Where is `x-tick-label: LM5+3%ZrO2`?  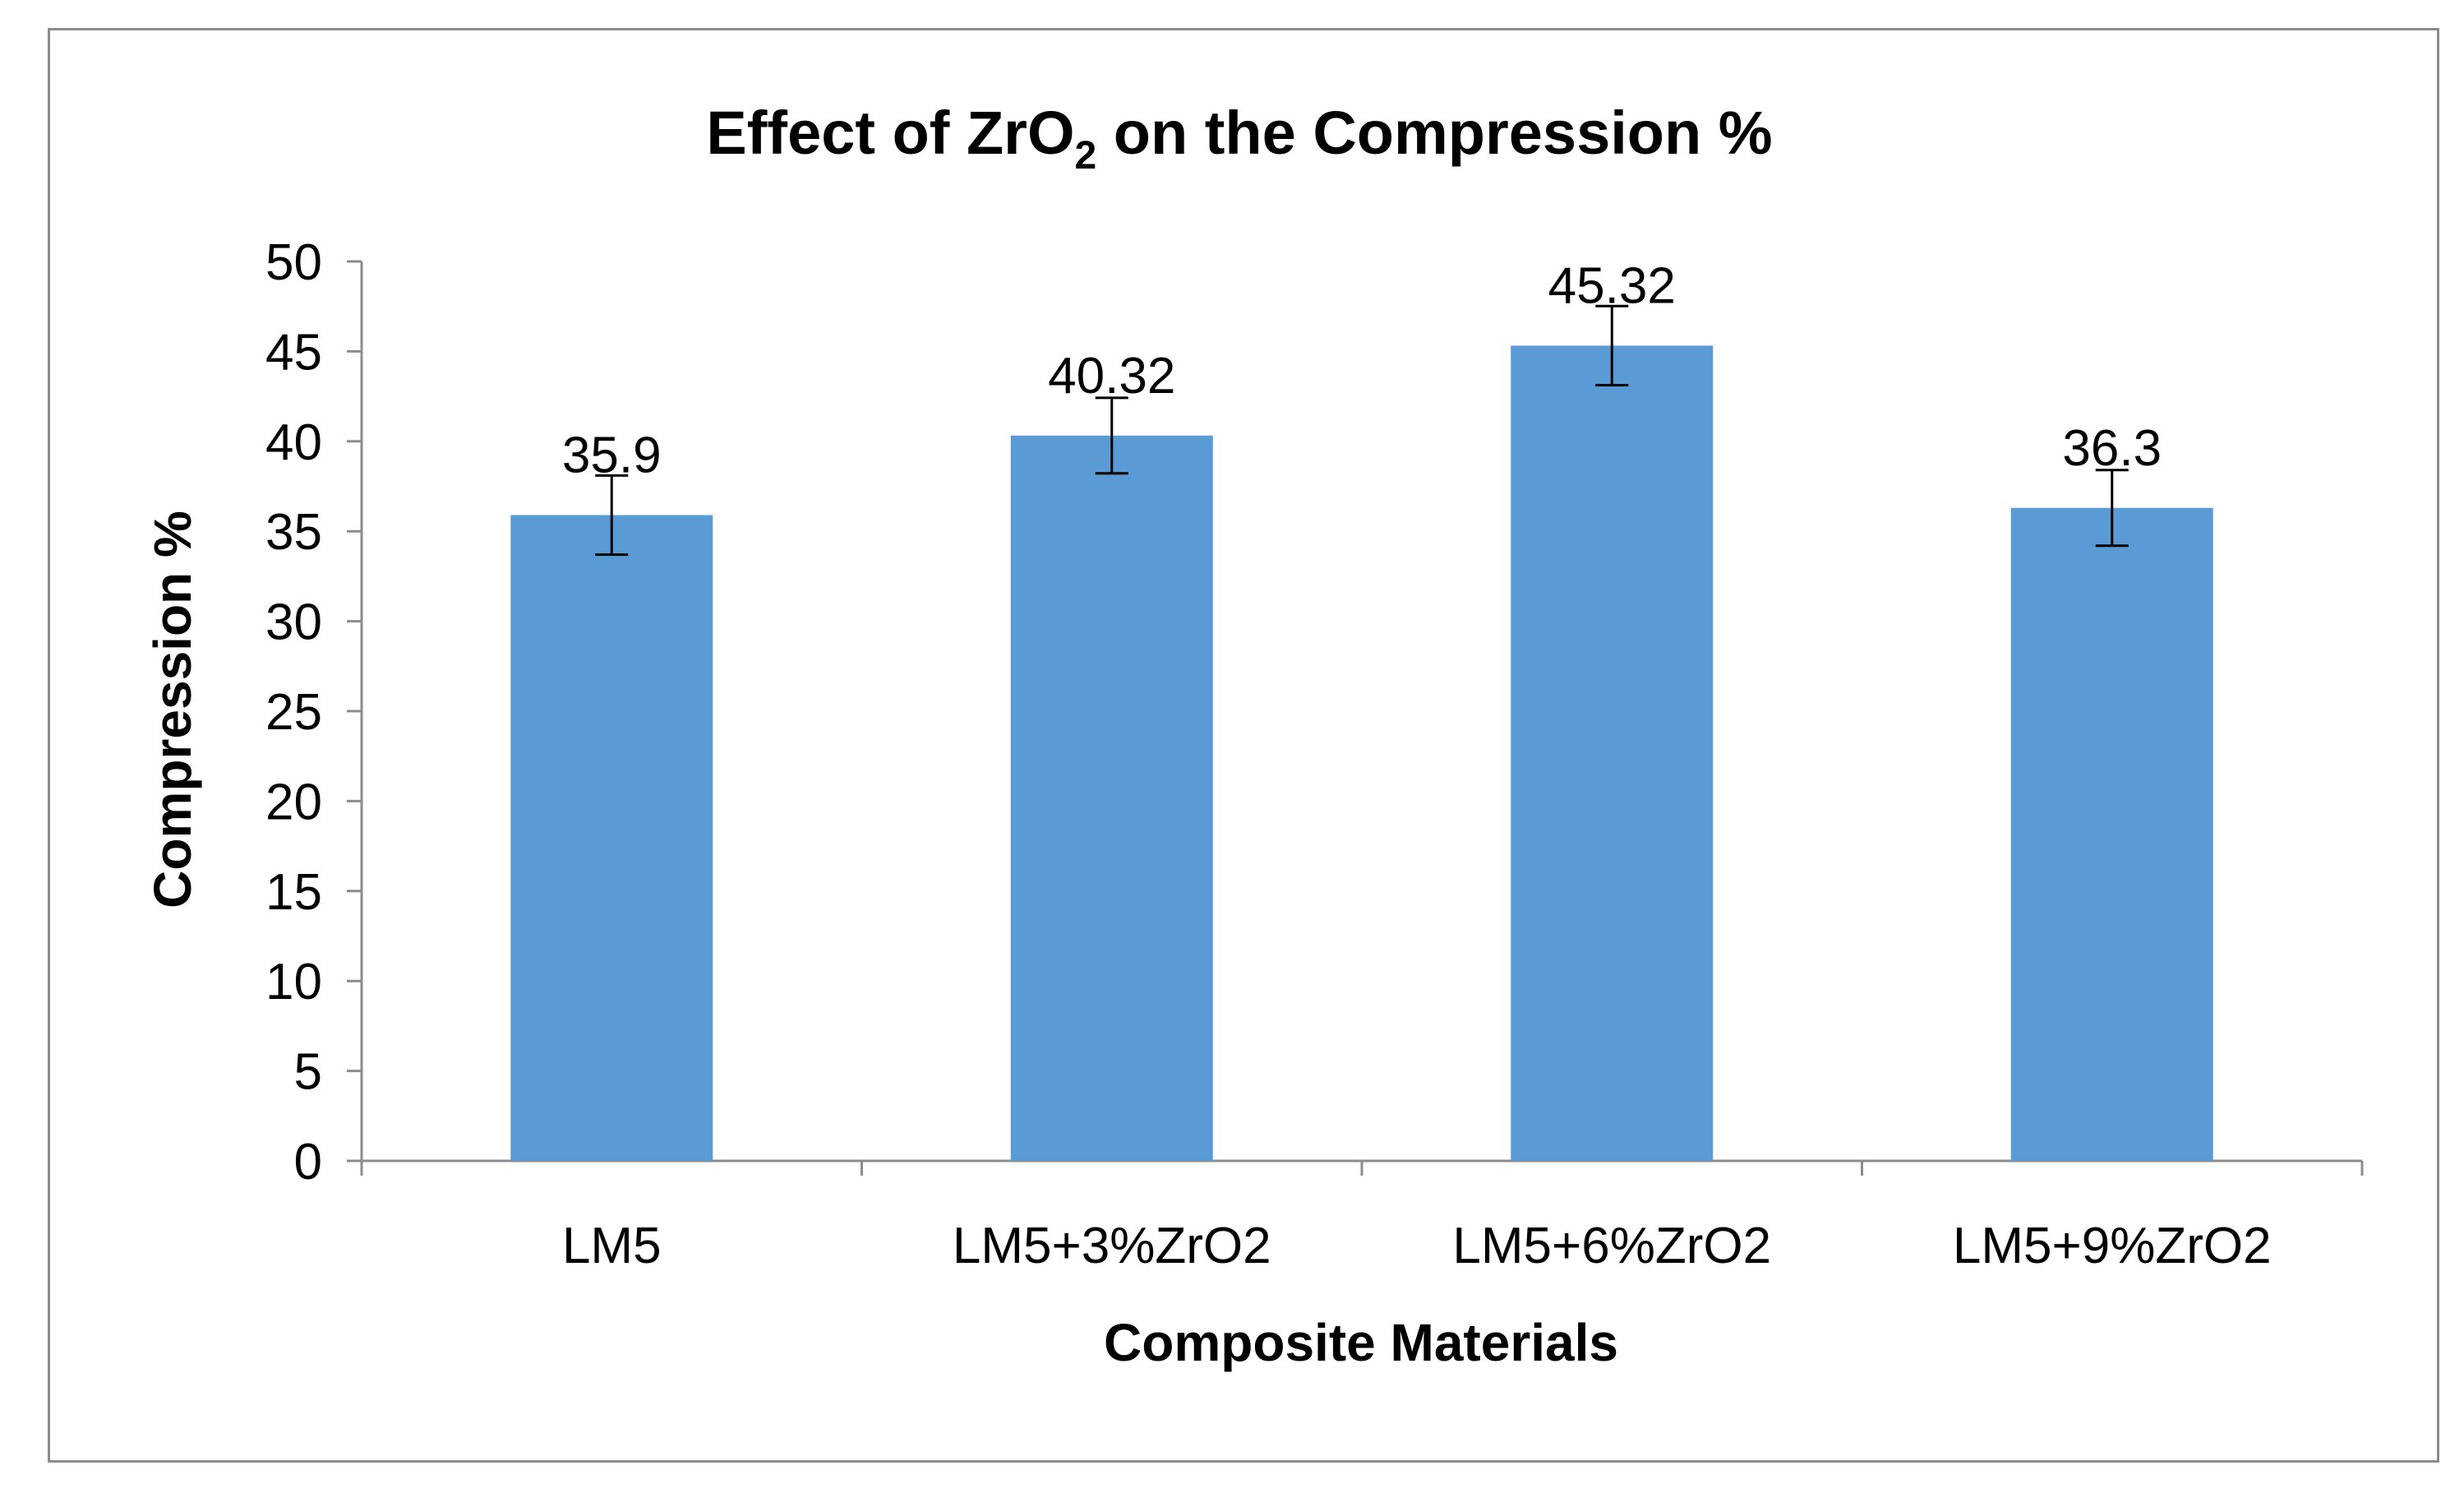
x-tick-label: LM5+3%ZrO2 is located at coordinates (1112, 1246).